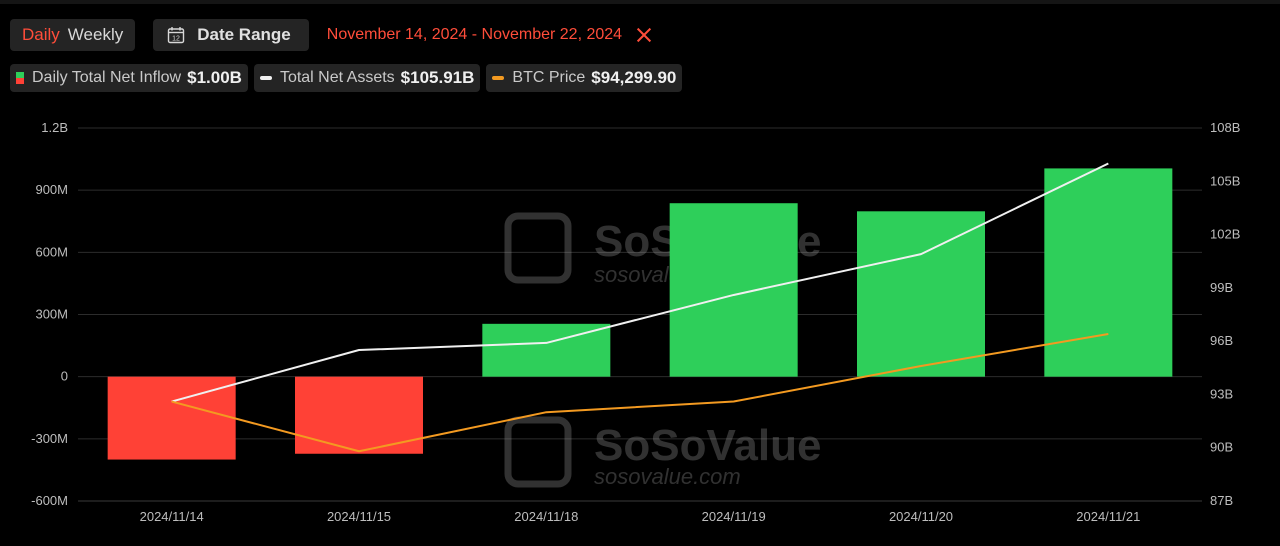 Image resolution: width=1280 pixels, height=546 pixels. I want to click on calendar-day: 12, so click(176, 39).